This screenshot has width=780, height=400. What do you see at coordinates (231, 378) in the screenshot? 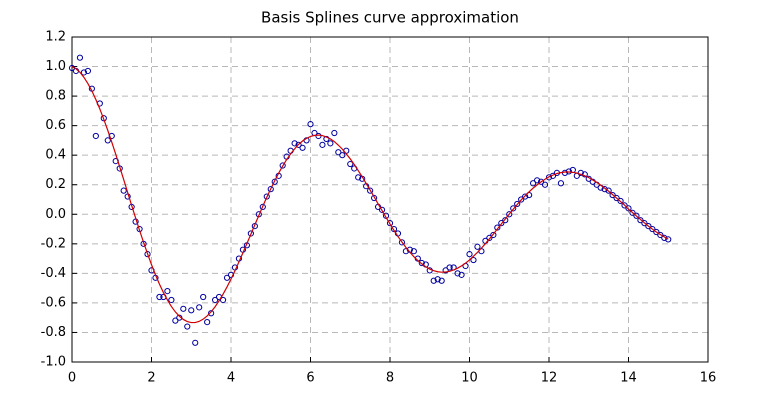
I see `x-tick-label: 4` at bounding box center [231, 378].